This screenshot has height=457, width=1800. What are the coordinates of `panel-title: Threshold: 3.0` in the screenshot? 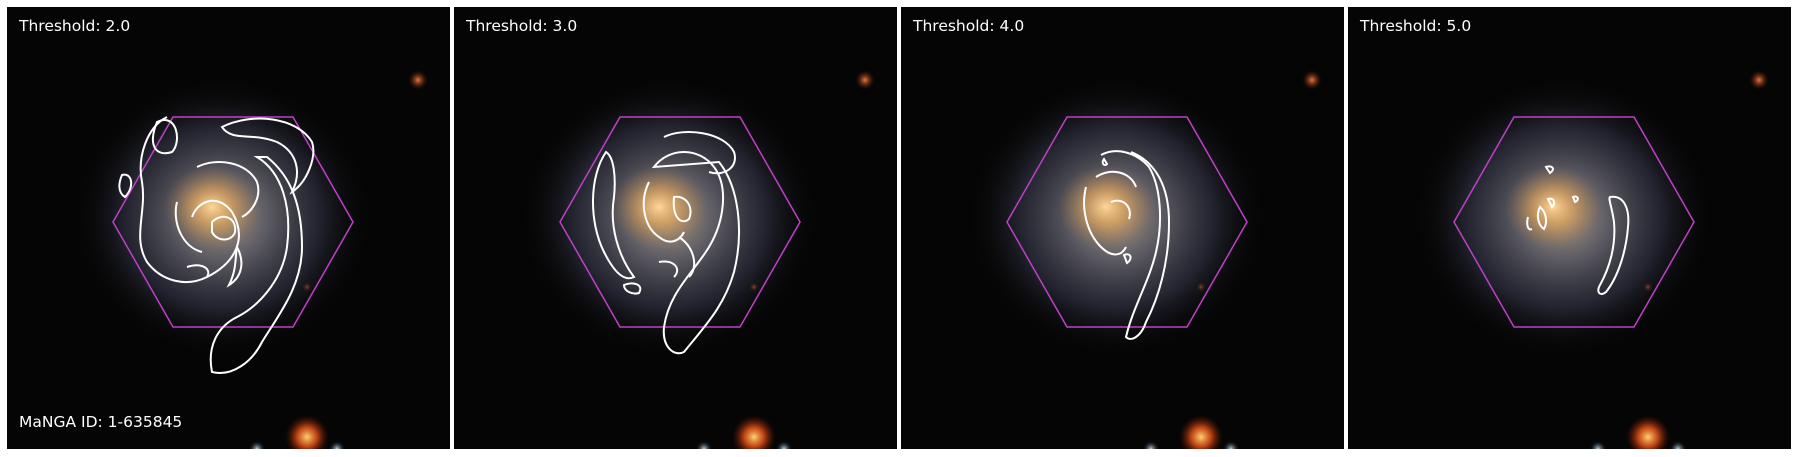 It's located at (522, 26).